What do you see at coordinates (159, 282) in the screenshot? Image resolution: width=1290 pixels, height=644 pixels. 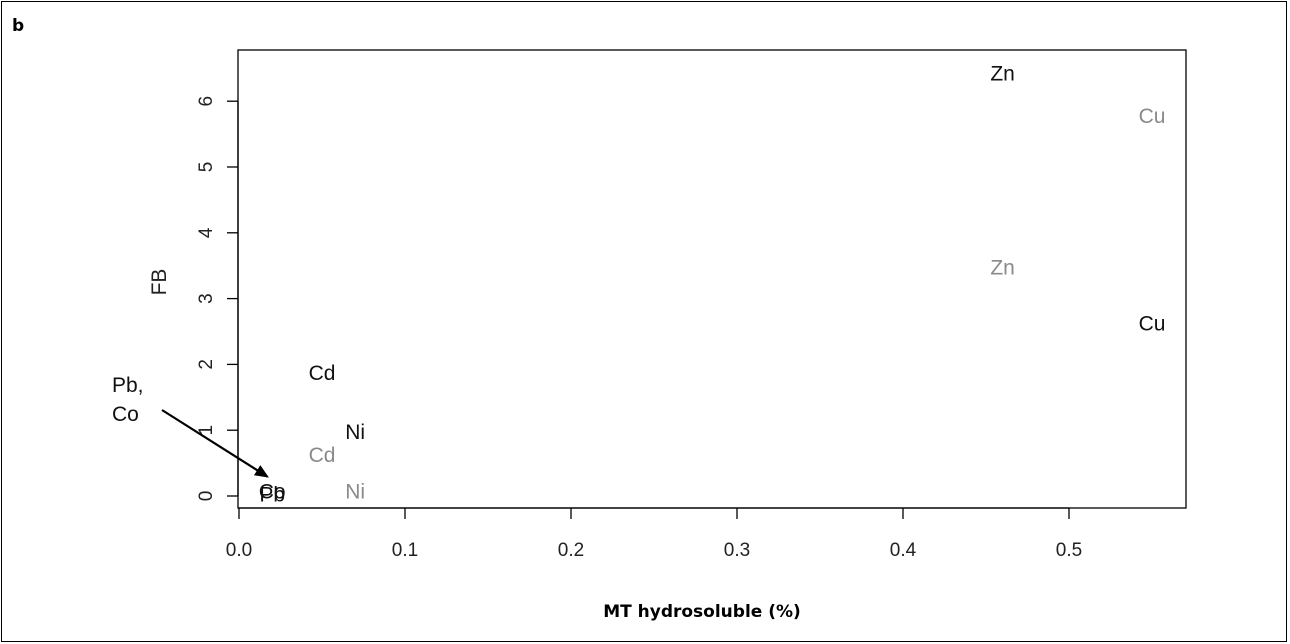 I see `y-axis-label: FB` at bounding box center [159, 282].